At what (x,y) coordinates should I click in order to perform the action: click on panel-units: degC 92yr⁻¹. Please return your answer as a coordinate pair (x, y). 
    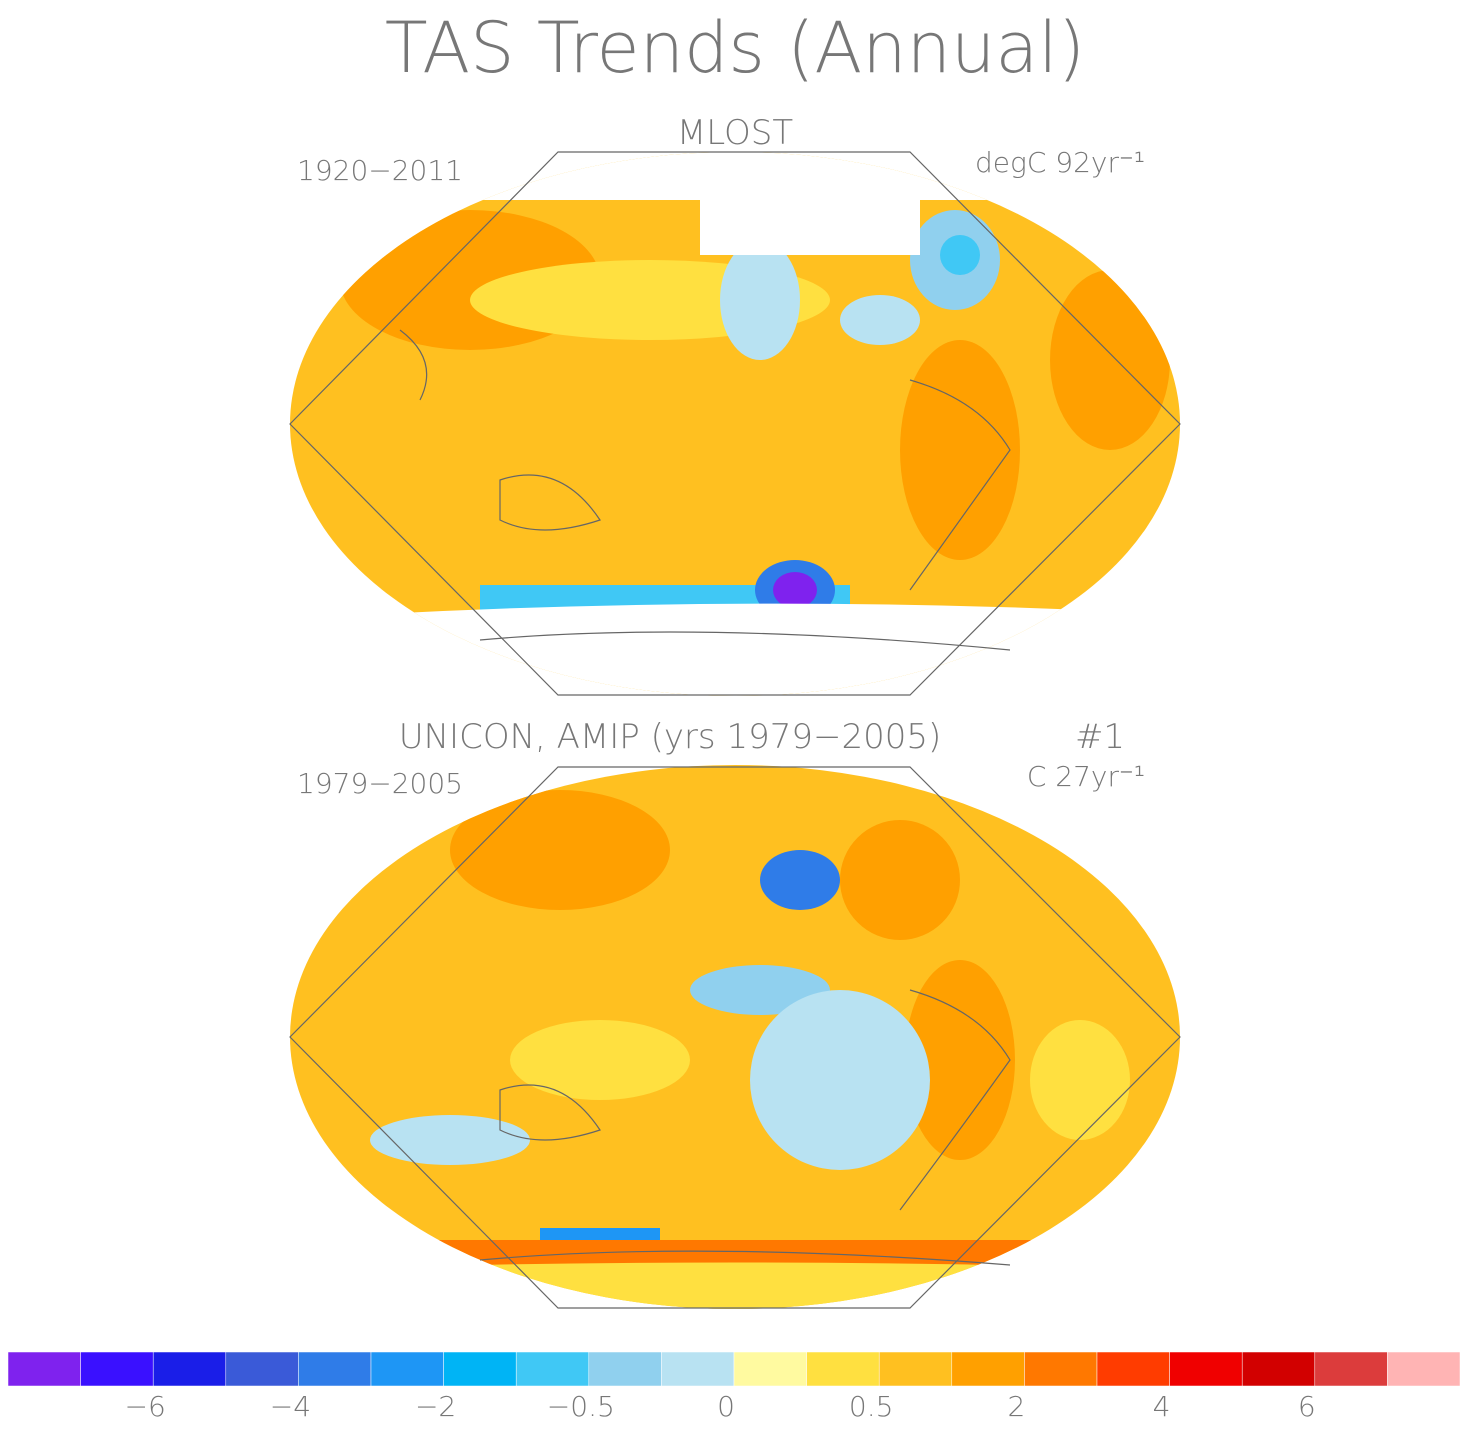
    Looking at the image, I should click on (1060, 162).